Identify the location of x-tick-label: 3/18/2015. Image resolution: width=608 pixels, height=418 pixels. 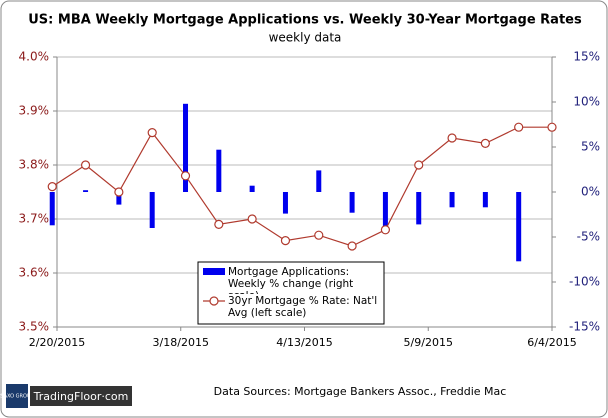
(181, 342).